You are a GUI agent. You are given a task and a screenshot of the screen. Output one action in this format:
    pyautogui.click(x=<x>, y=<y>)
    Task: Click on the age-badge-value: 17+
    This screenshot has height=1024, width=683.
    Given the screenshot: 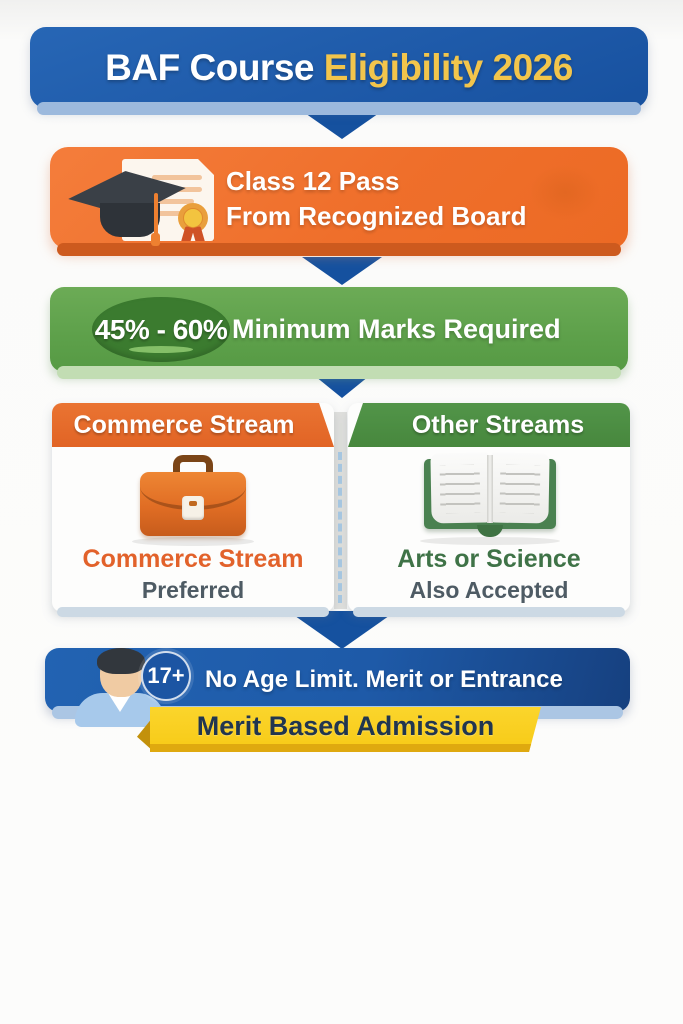 What is the action you would take?
    pyautogui.click(x=166, y=675)
    